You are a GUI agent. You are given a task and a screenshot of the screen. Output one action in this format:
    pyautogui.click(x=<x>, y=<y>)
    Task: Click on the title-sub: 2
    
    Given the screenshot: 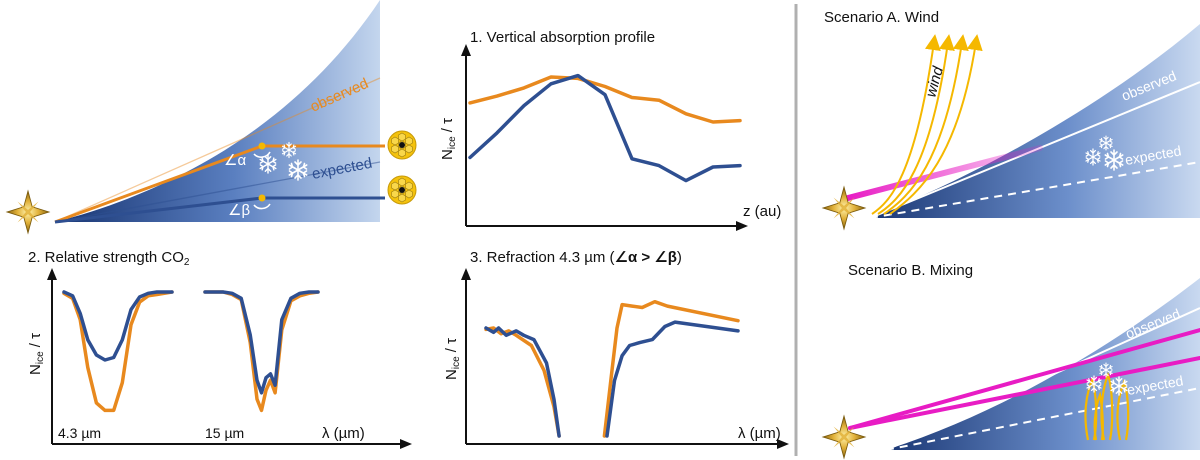 What is the action you would take?
    pyautogui.click(x=187, y=262)
    